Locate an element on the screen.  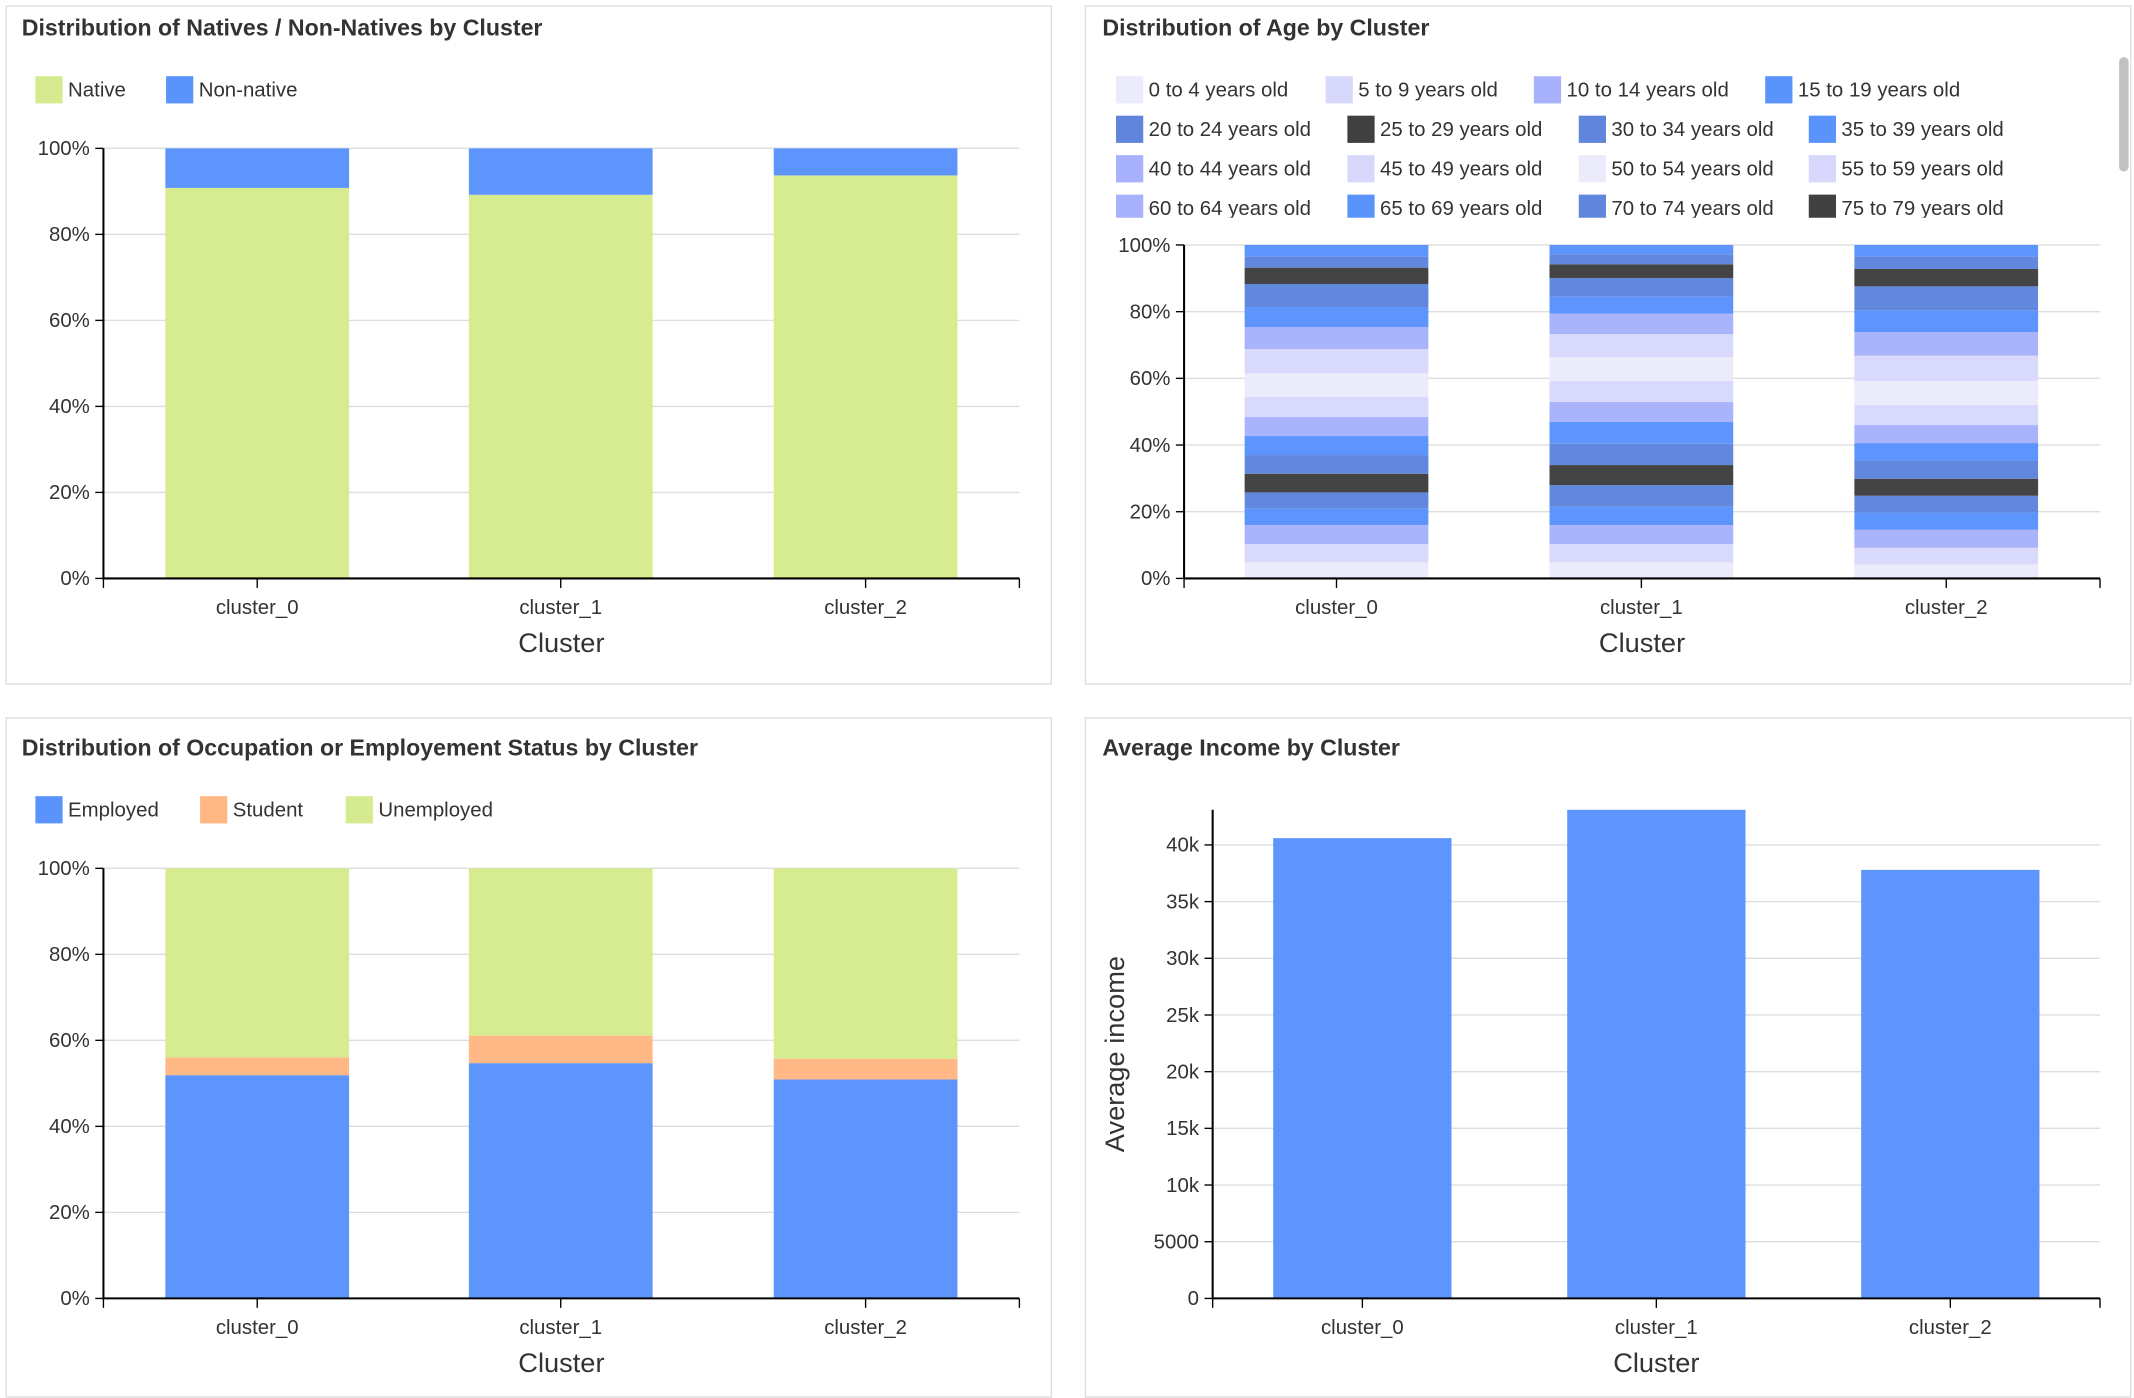
legend-item: 25 to 29 years old is located at coordinates (1445, 129).